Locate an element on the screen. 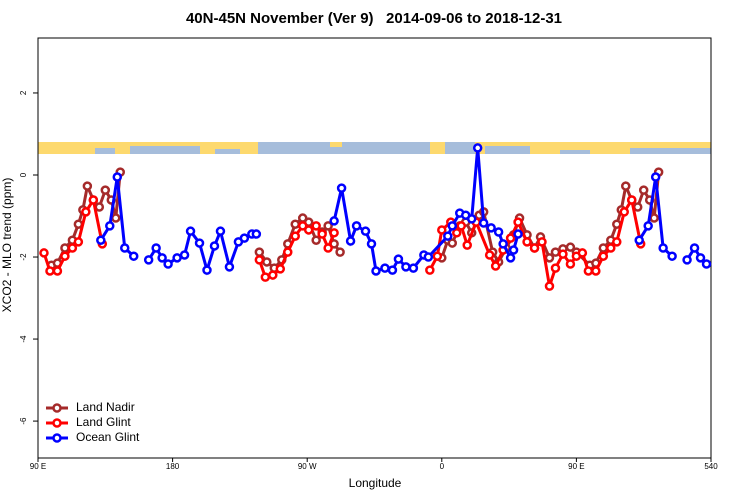 This screenshot has width=750, height=500. y-tick-label: -2 is located at coordinates (23, 257).